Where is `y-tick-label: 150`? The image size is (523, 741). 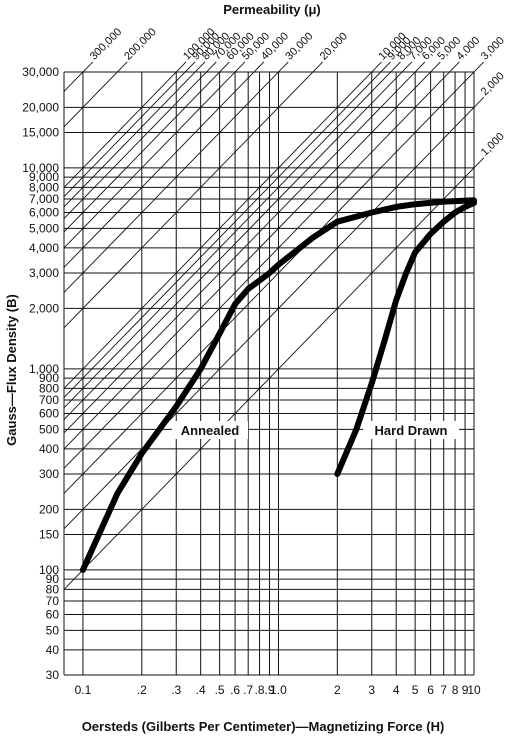
y-tick-label: 150 is located at coordinates (49, 535).